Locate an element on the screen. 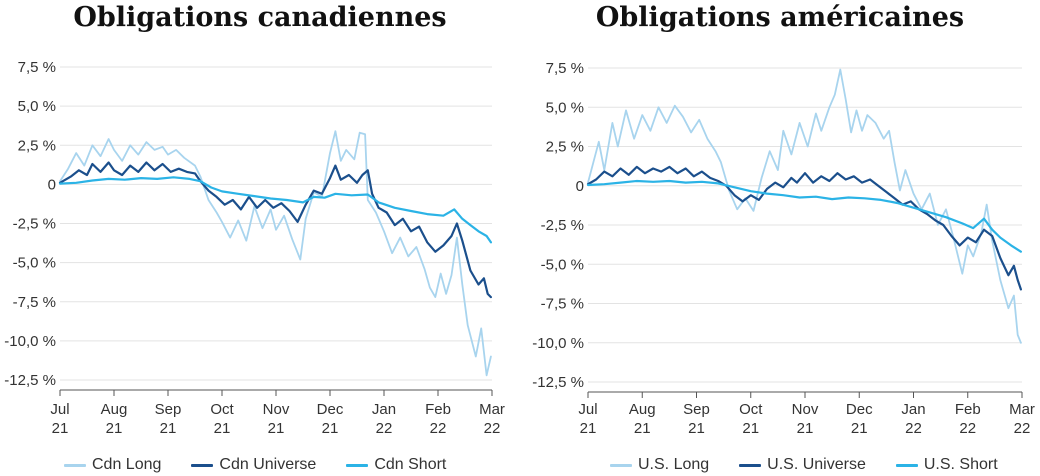 The image size is (1040, 476). legend-label: U.S. Long is located at coordinates (674, 464).